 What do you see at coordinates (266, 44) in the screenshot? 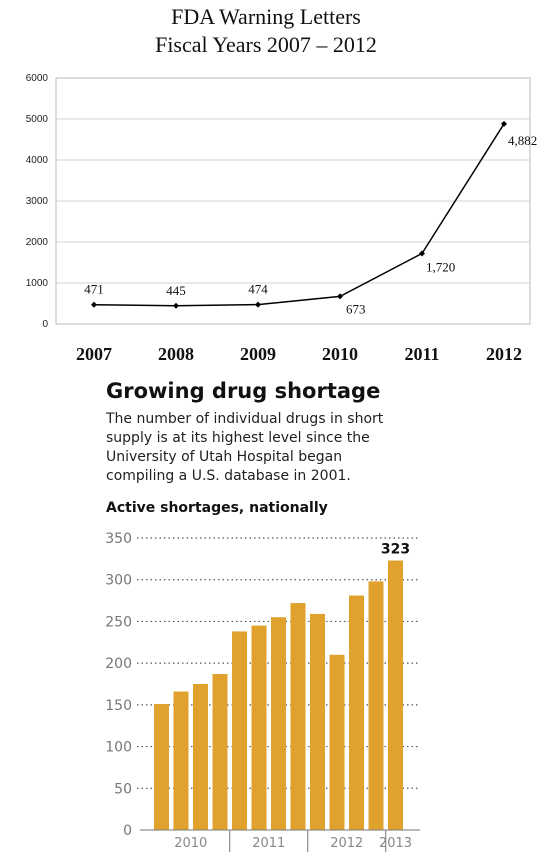
I see `chart1-subtitle: Fiscal Years 2007 – 2012` at bounding box center [266, 44].